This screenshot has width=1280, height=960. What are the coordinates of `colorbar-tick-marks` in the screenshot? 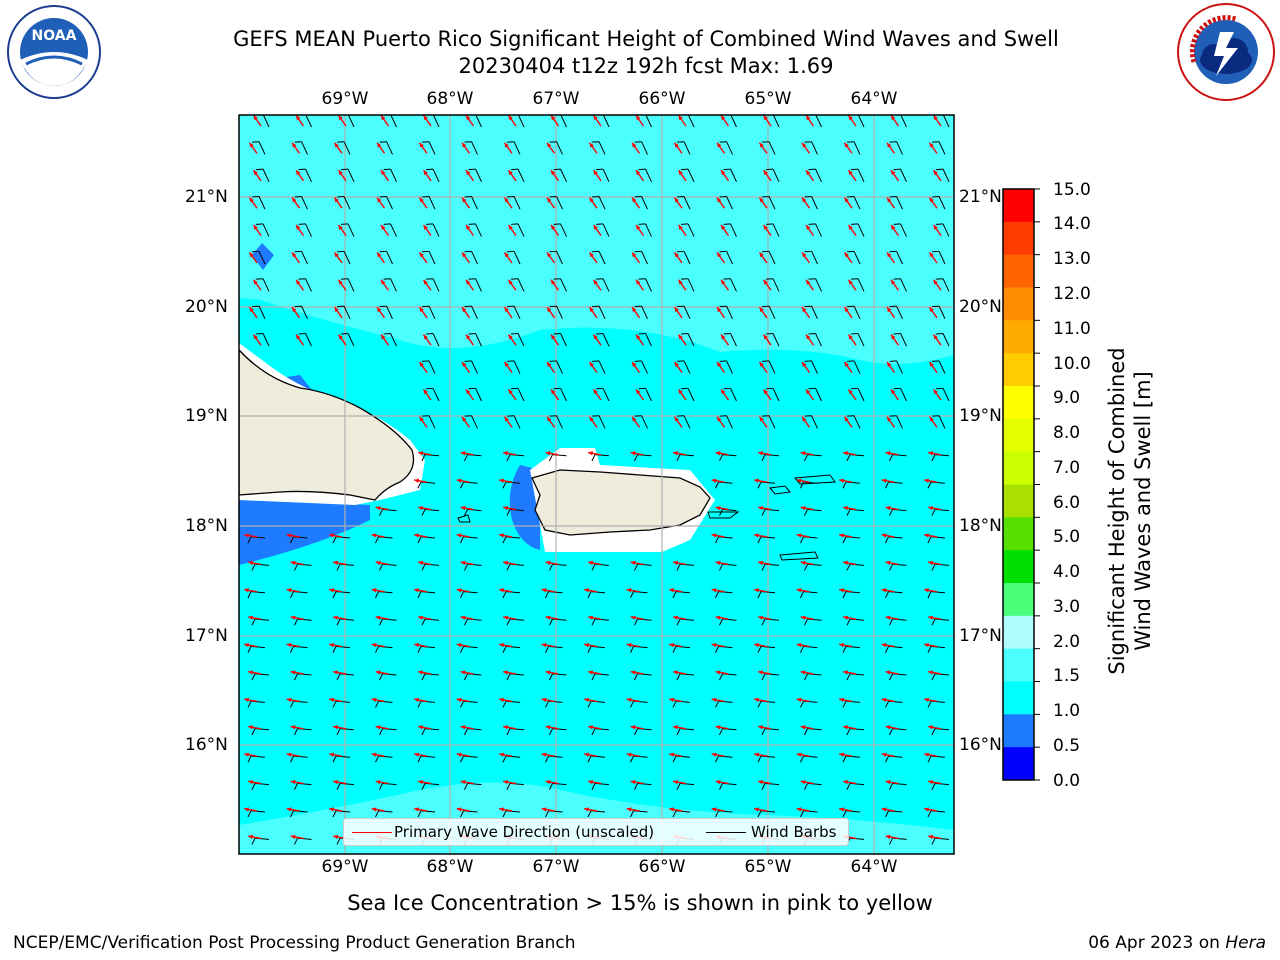 It's located at (1037, 484).